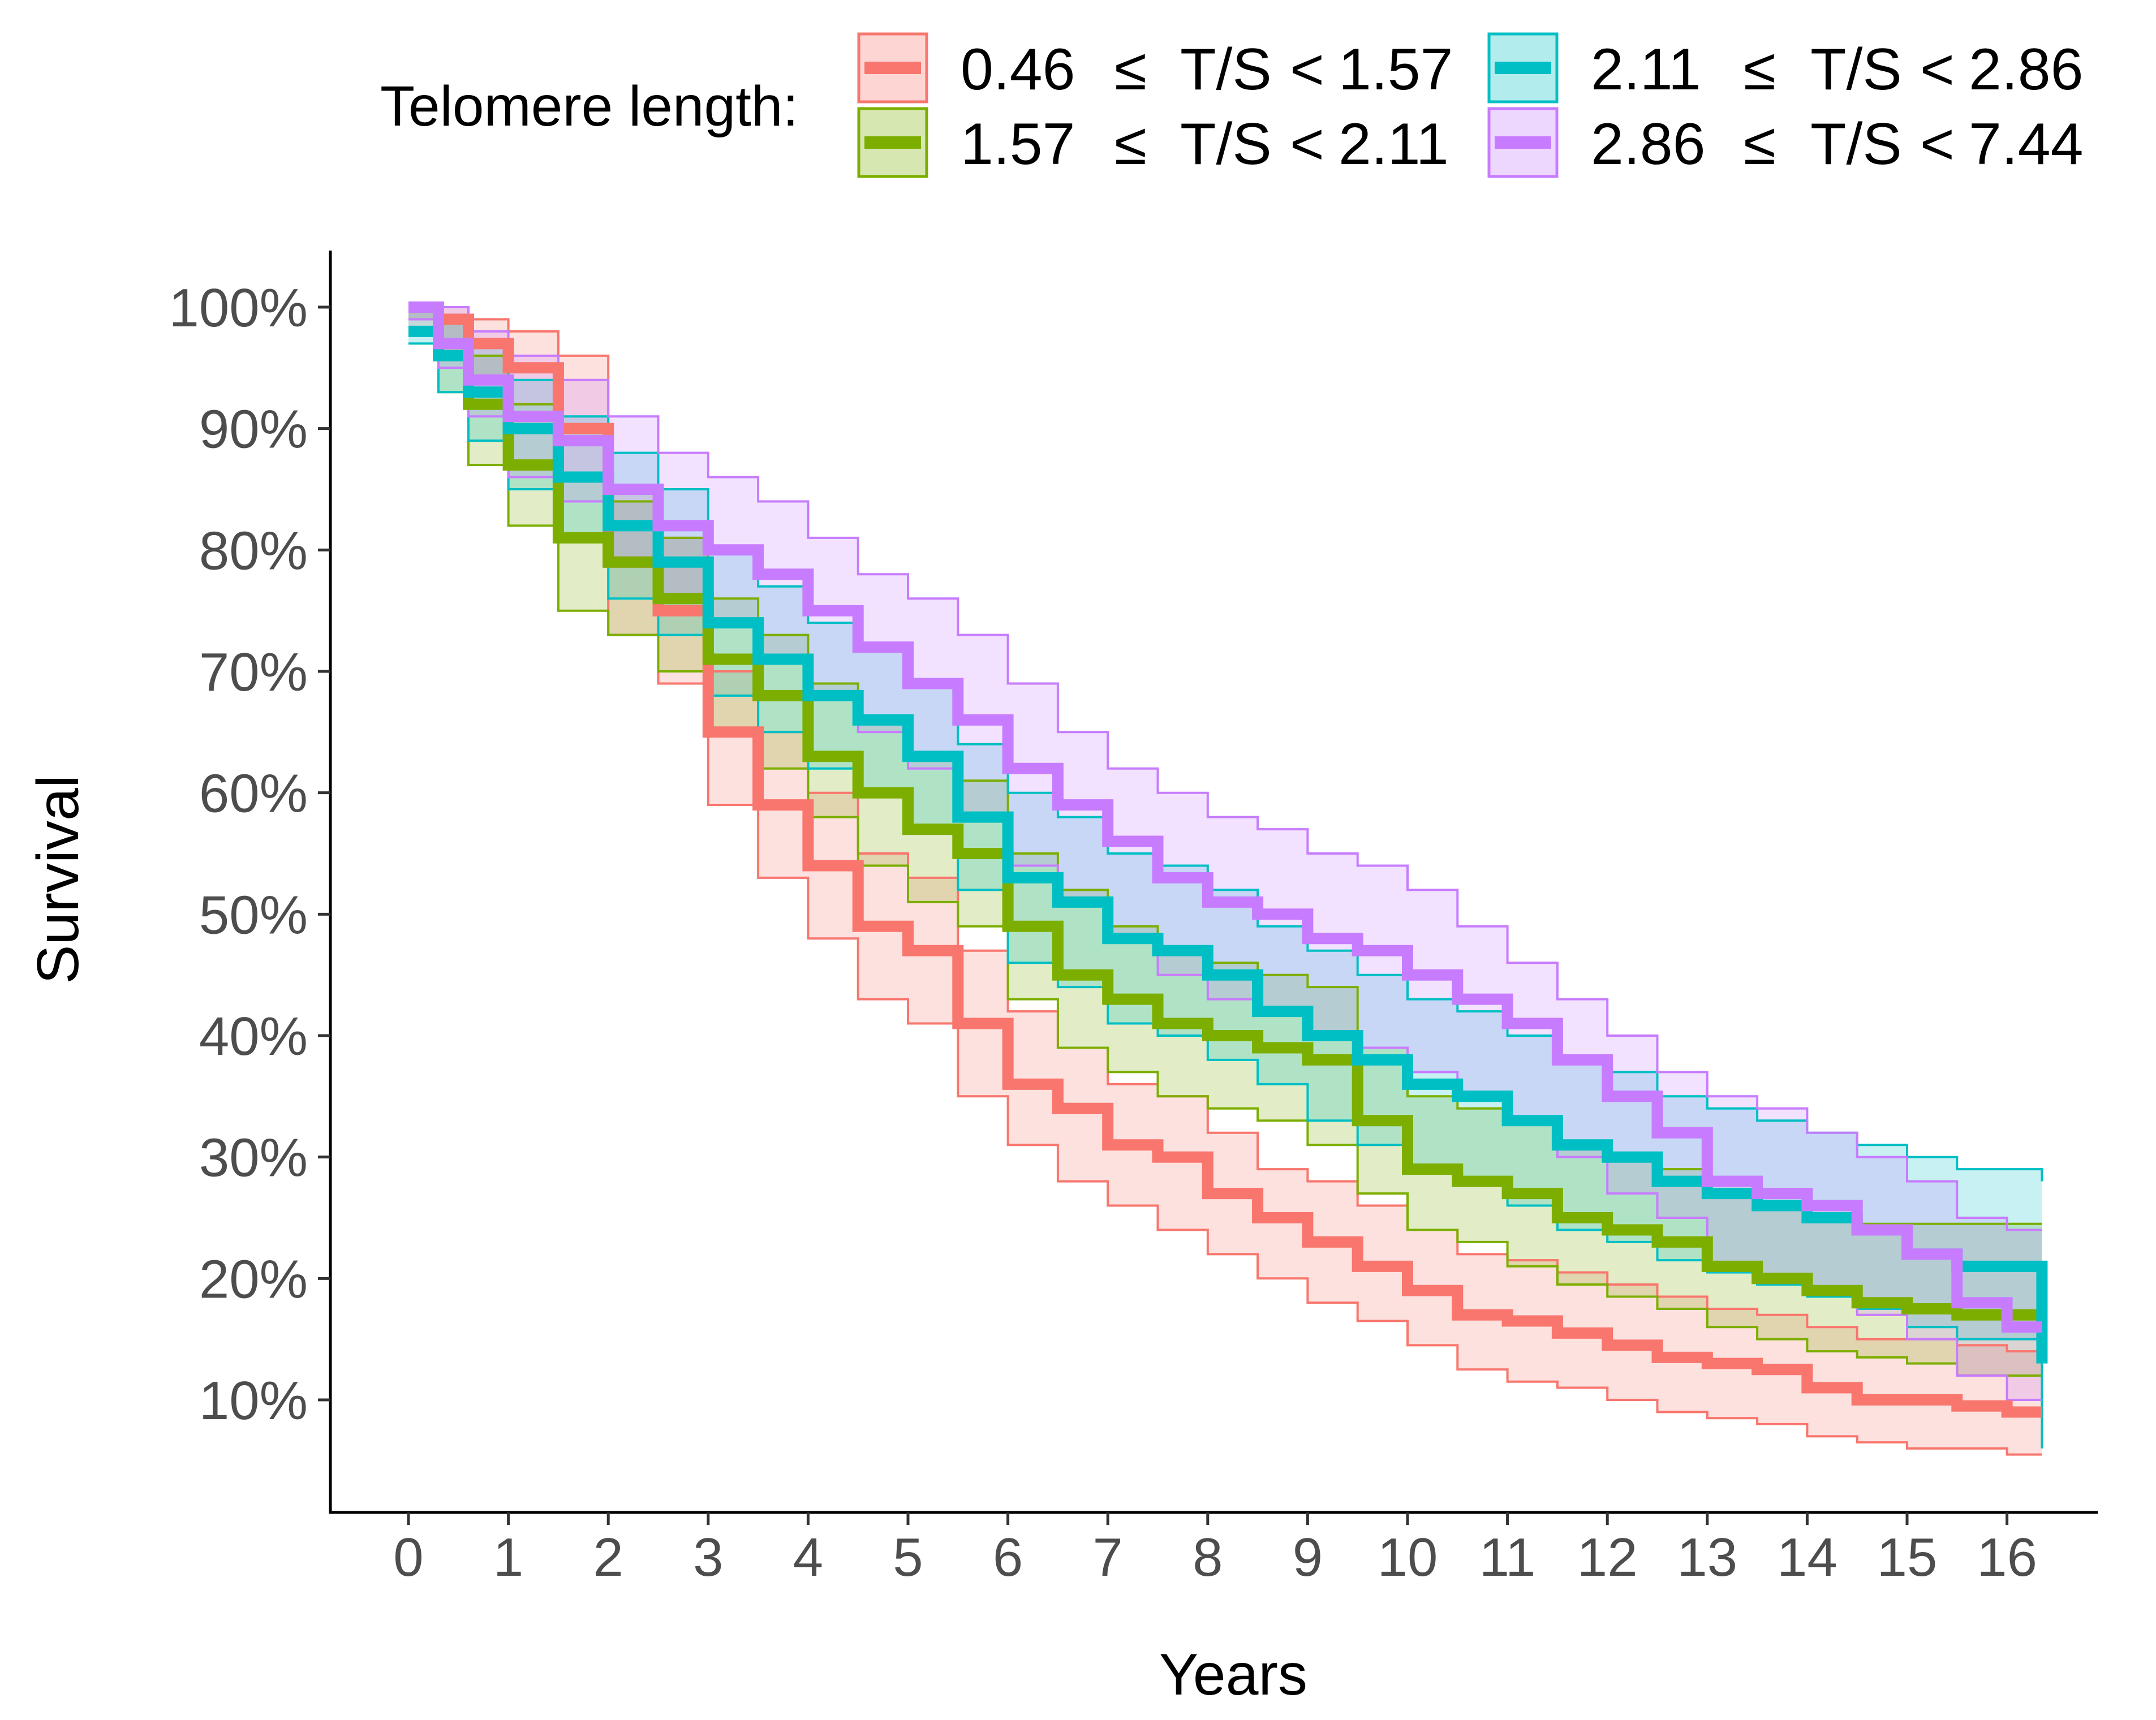 This screenshot has width=2156, height=1720. I want to click on x-tick-label: 4, so click(808, 1557).